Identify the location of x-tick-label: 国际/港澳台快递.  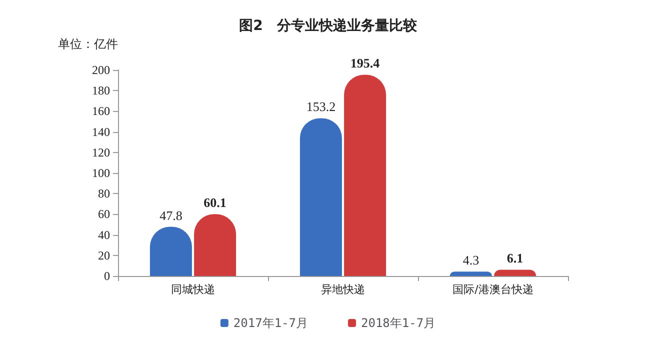
(493, 289).